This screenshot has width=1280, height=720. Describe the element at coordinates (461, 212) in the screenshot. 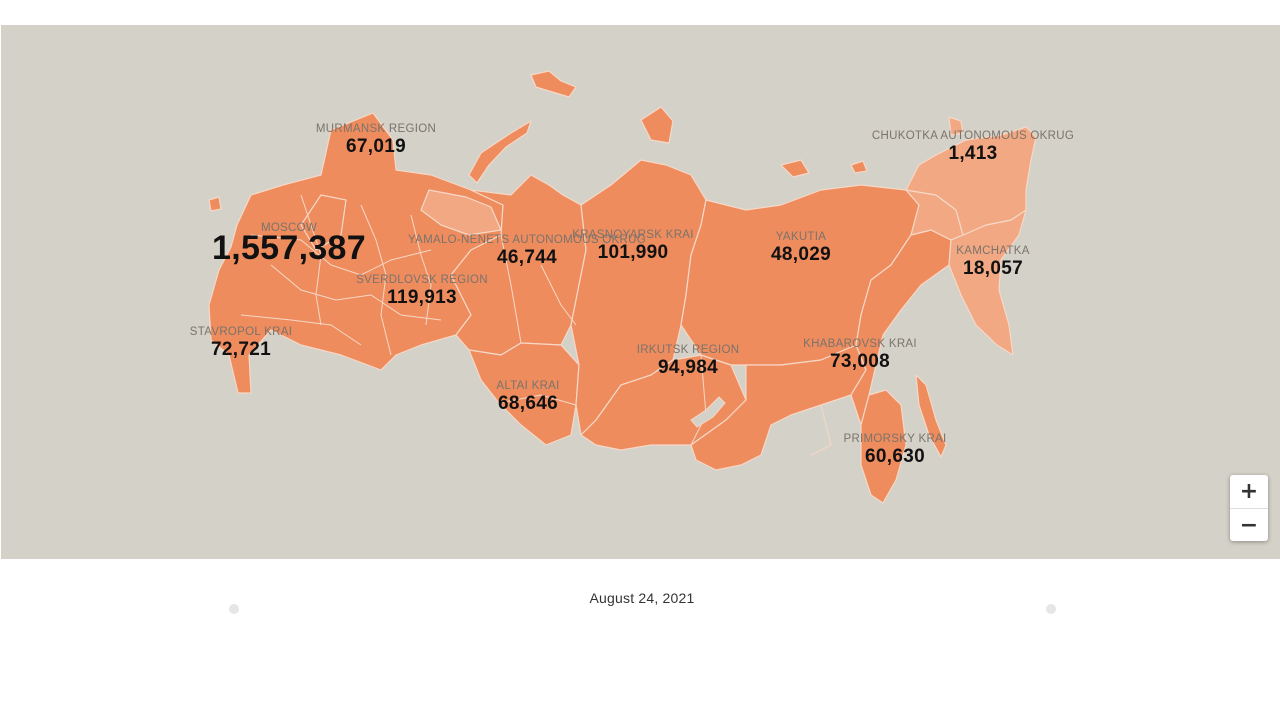

I see `region-yamal-light` at that location.